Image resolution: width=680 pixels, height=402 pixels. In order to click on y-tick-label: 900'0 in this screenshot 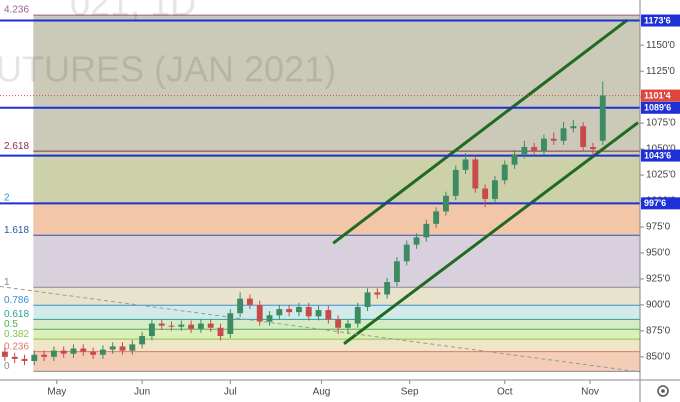, I will do `click(658, 305)`.